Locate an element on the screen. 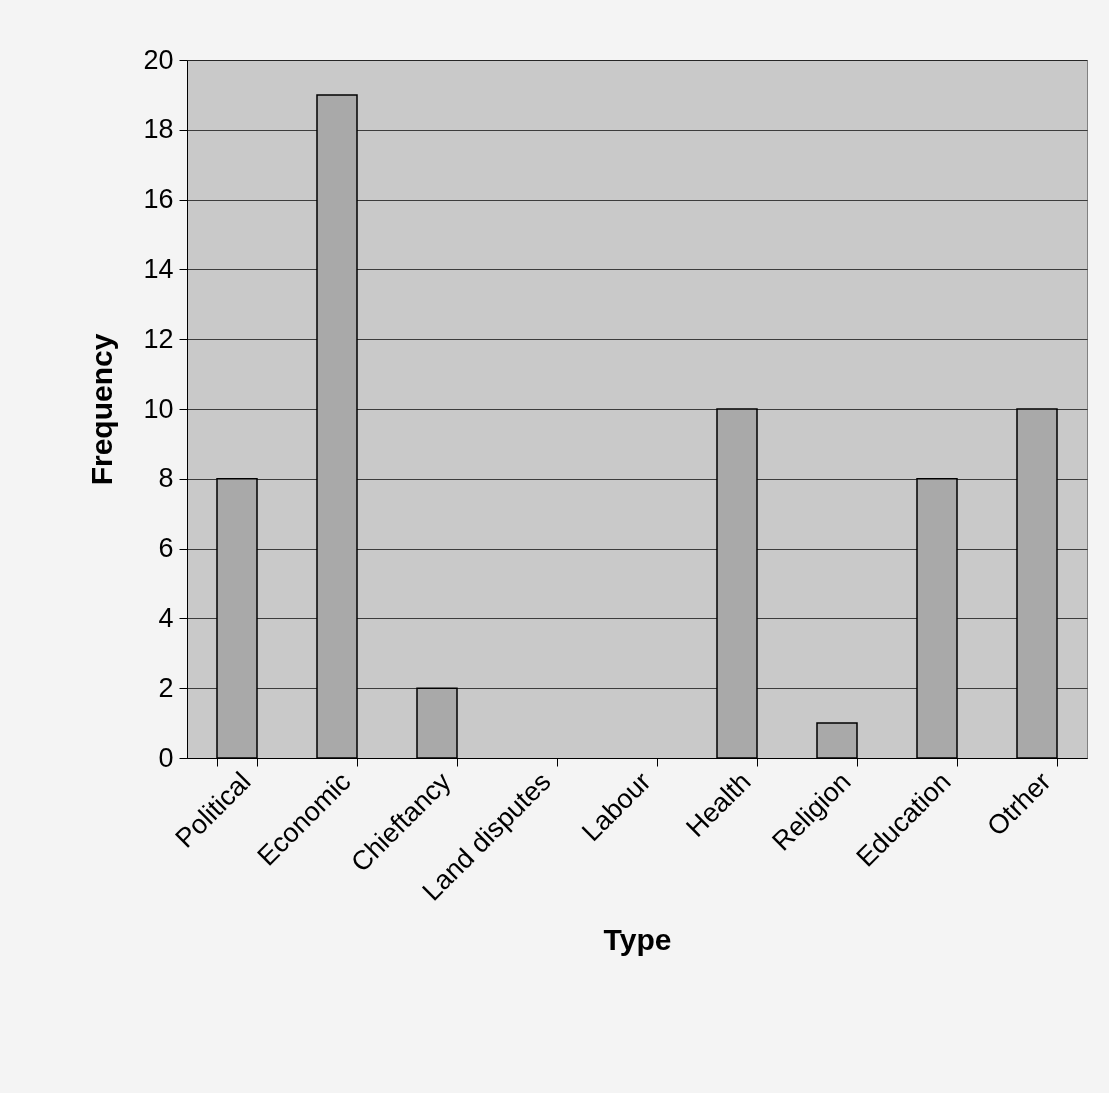  y-tick-label: 18 is located at coordinates (158, 129).